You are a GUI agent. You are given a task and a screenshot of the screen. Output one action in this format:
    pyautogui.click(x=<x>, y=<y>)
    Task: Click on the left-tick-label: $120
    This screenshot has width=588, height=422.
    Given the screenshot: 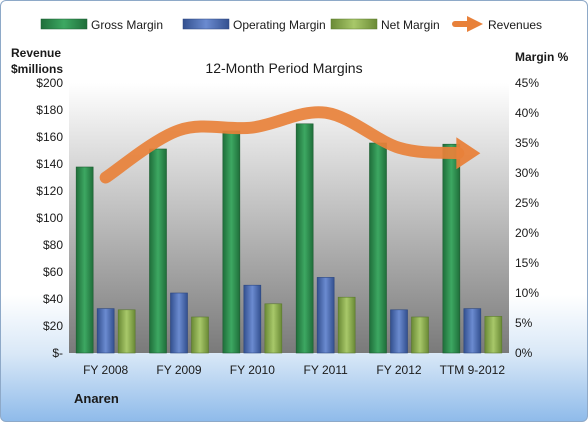 What is the action you would take?
    pyautogui.click(x=49, y=191)
    